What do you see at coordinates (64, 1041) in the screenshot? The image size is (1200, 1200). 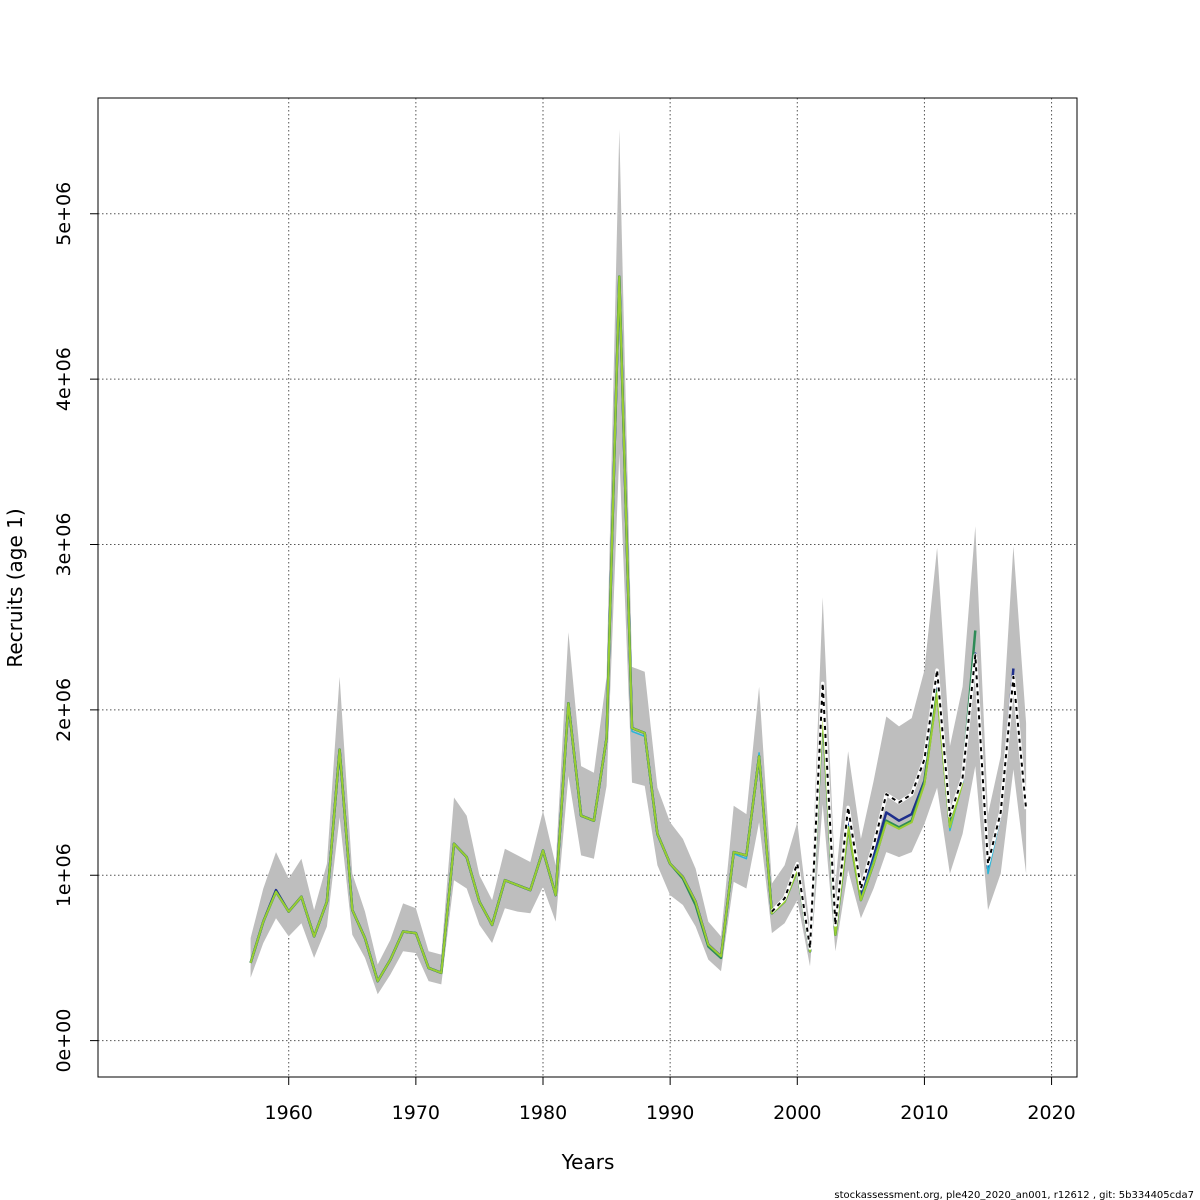 I see `y-tick-label: 0e+00` at bounding box center [64, 1041].